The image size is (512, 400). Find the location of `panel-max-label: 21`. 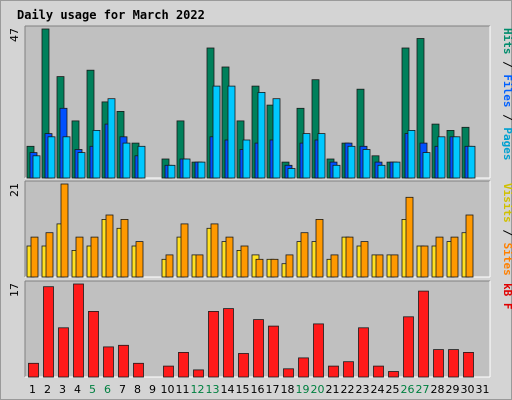

panel-max-label: 21 is located at coordinates (14, 190).